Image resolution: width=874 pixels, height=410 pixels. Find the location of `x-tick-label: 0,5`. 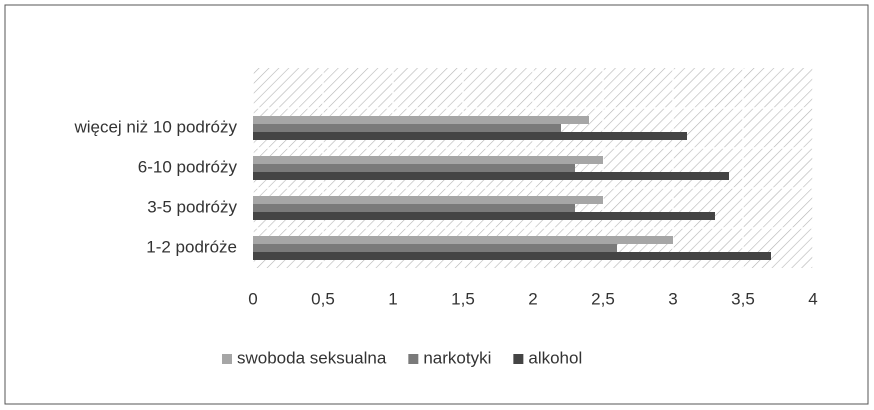

x-tick-label: 0,5 is located at coordinates (323, 298).